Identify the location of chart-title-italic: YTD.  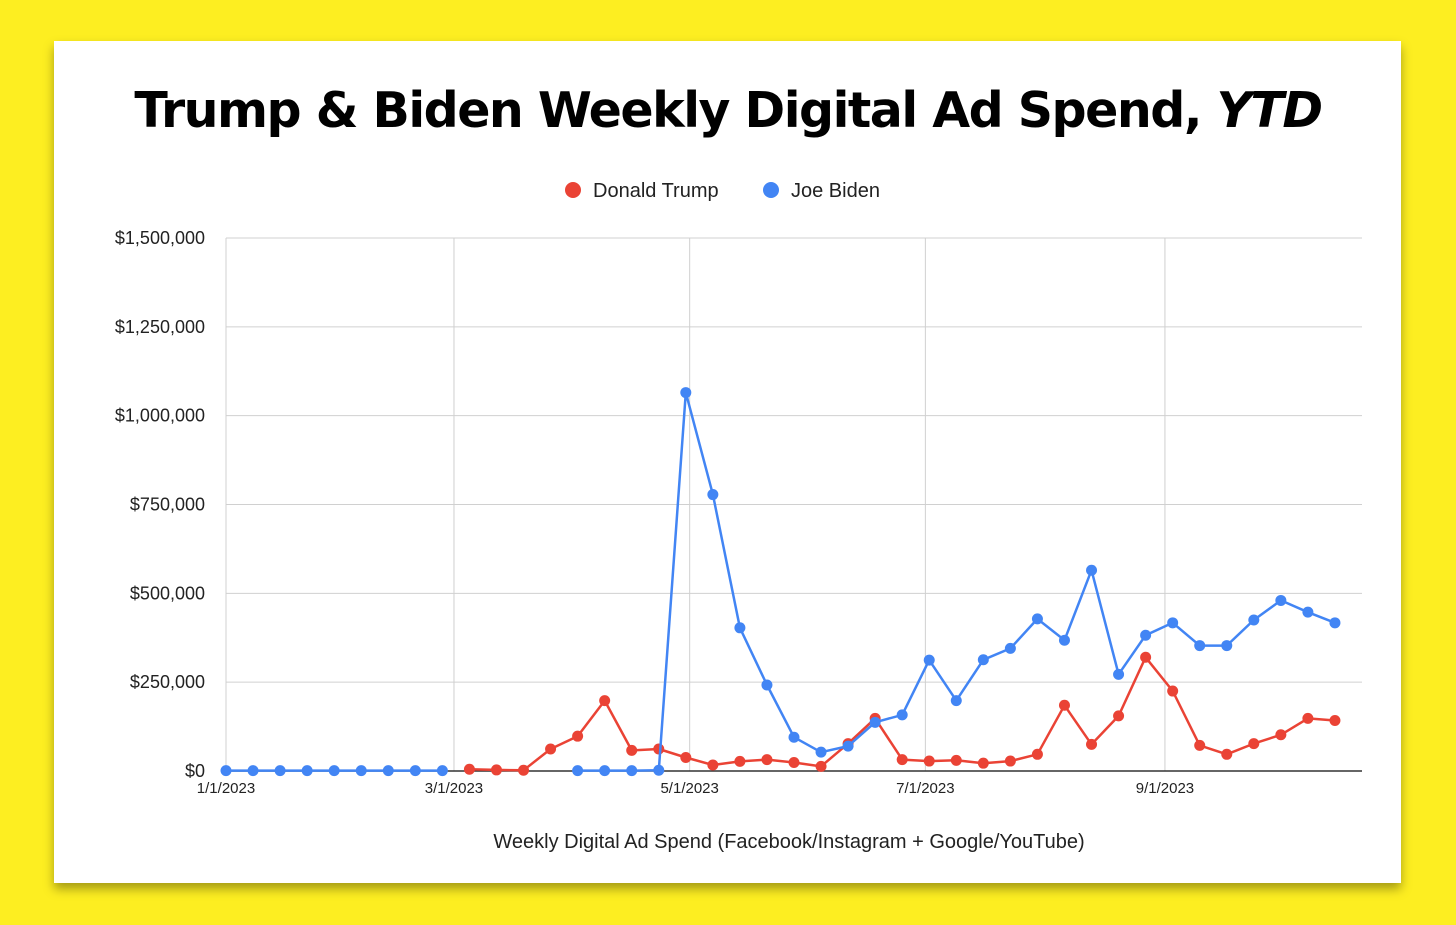
(1270, 110).